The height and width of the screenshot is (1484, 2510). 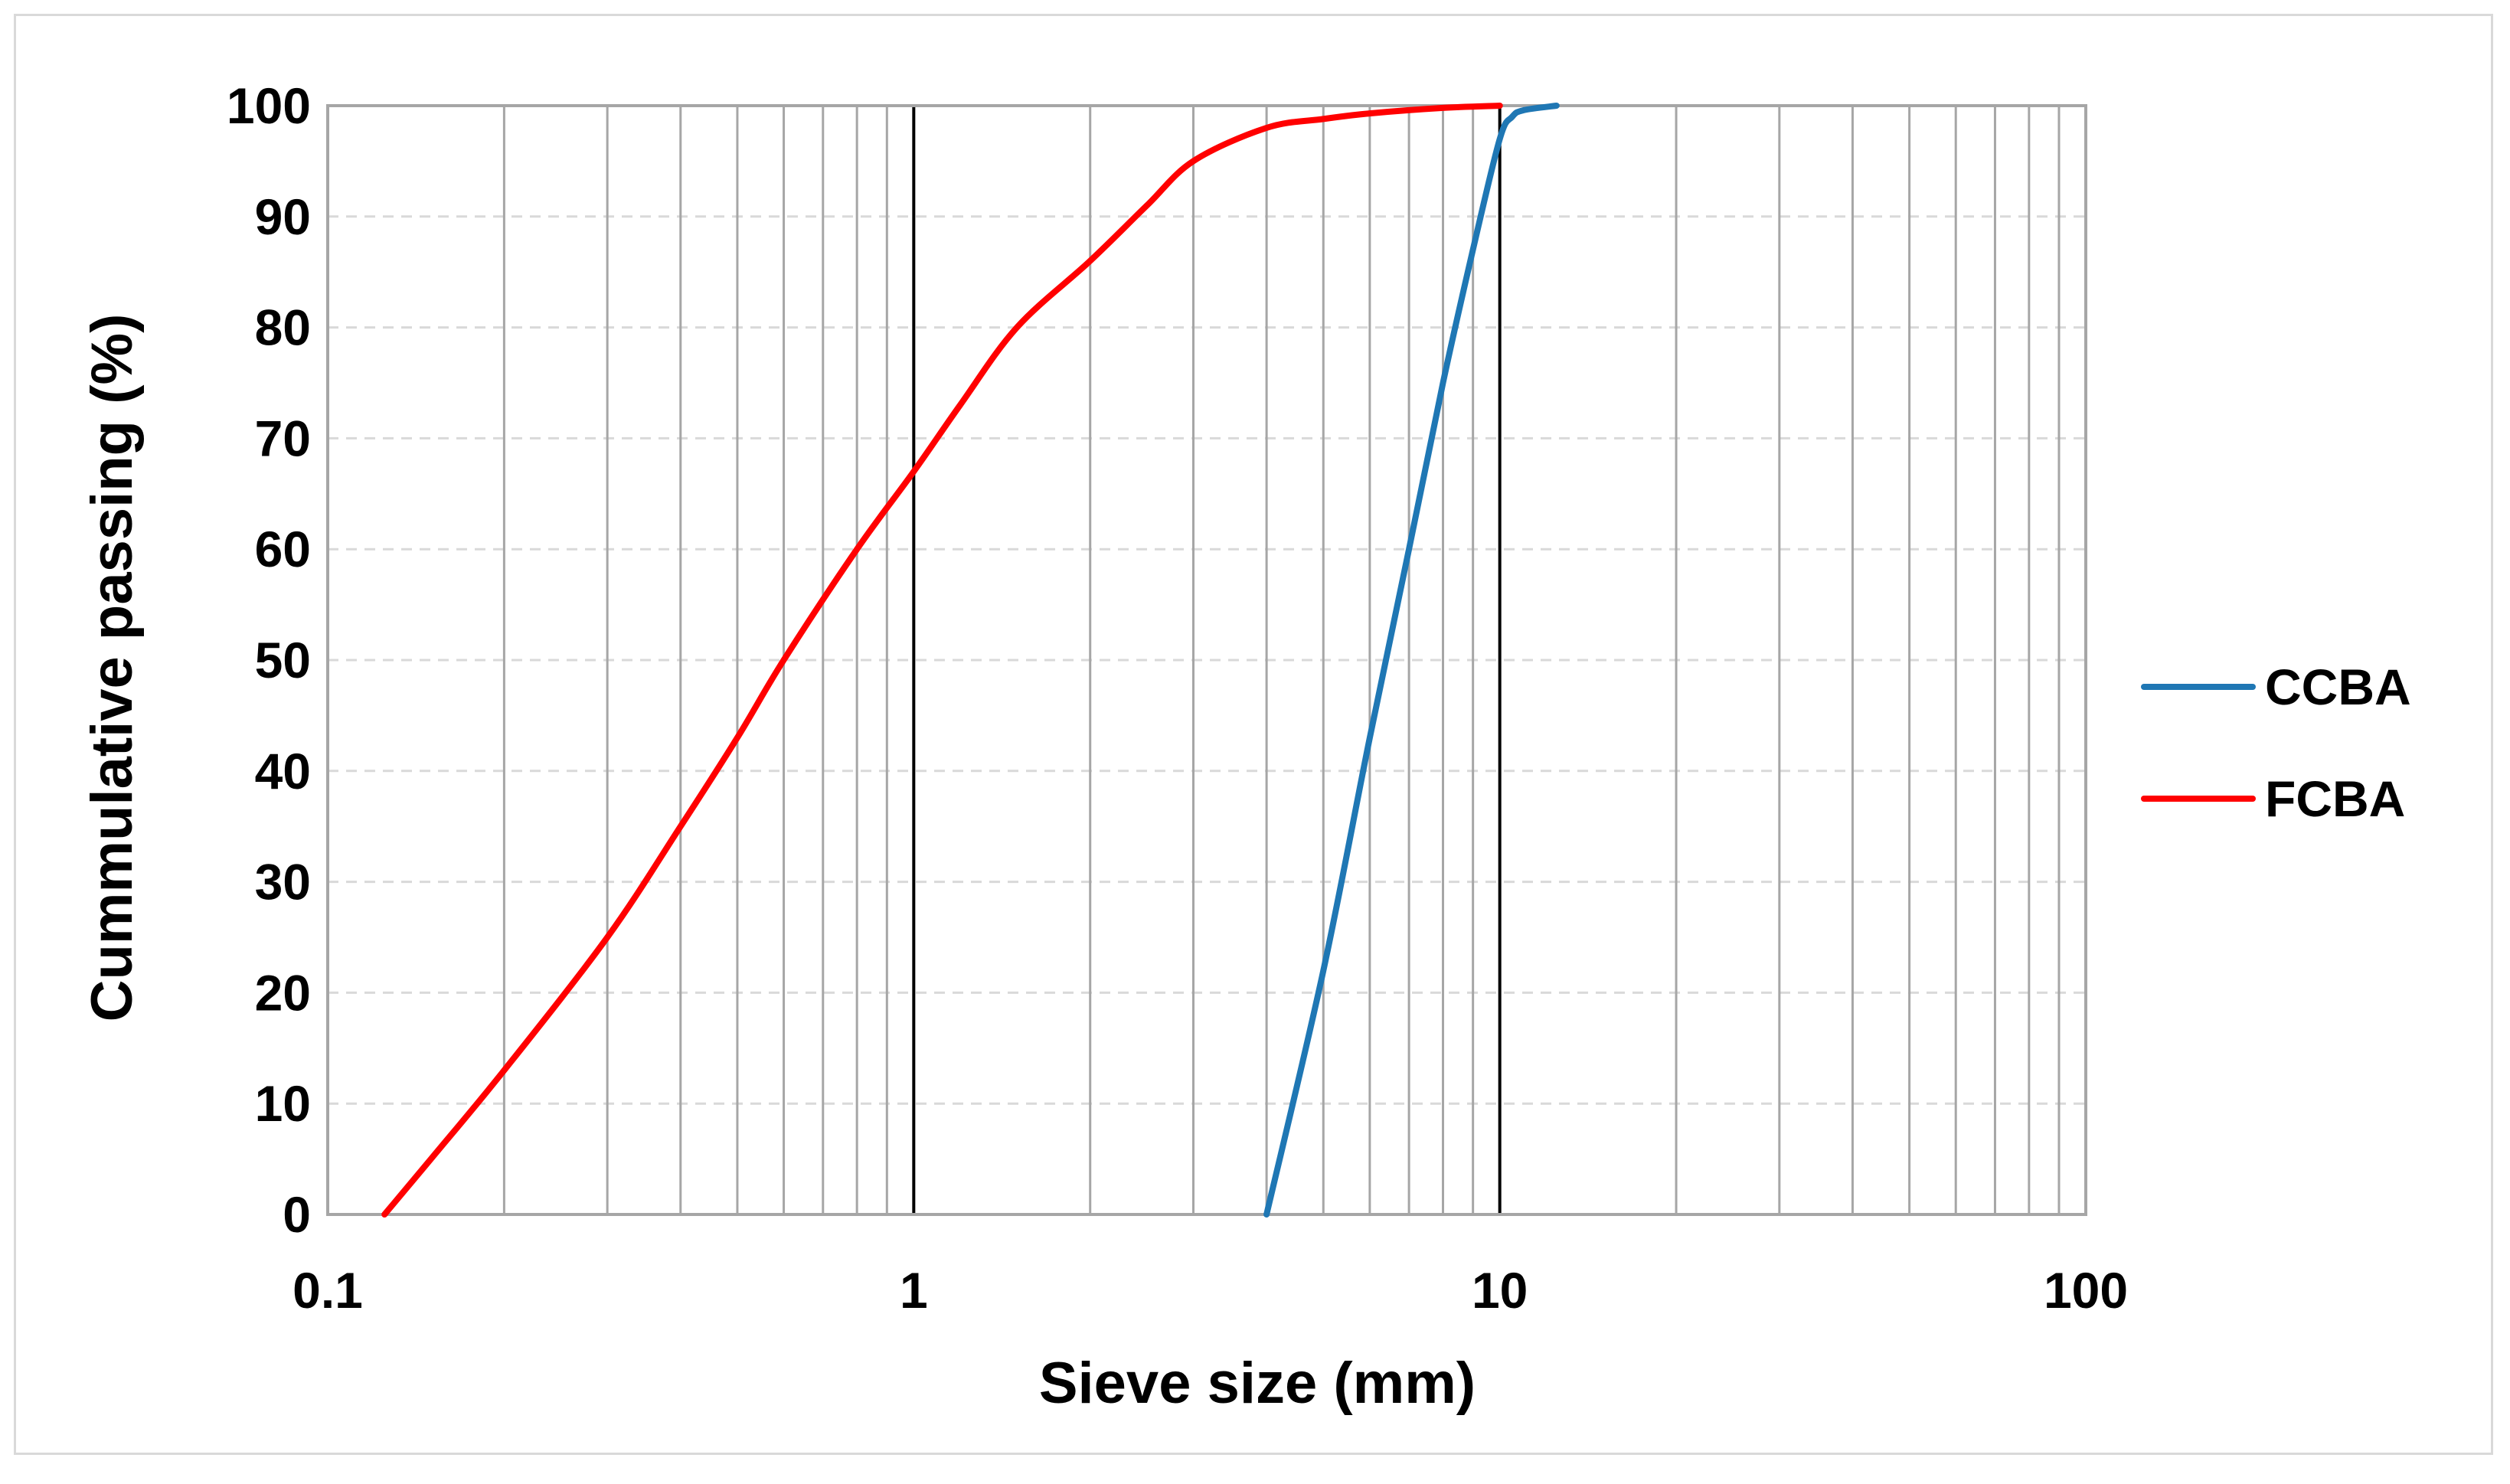 I want to click on y-tick-label: 30, so click(x=283, y=882).